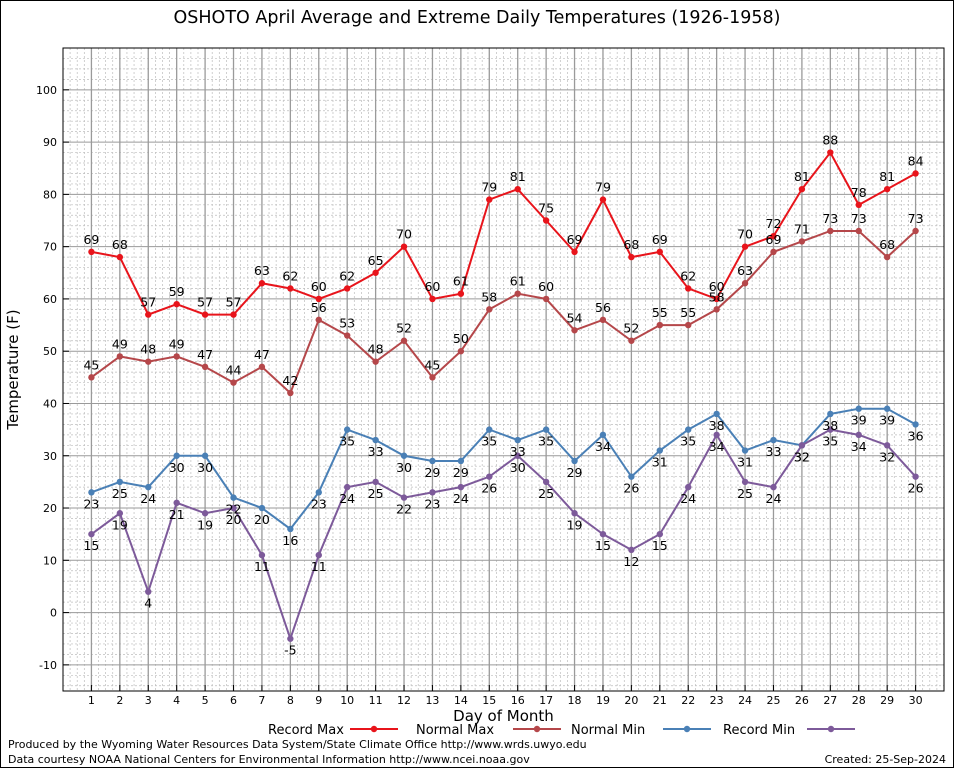 This screenshot has height=768, width=954. Describe the element at coordinates (432, 503) in the screenshot. I see `record-min-data-label: 23` at that location.